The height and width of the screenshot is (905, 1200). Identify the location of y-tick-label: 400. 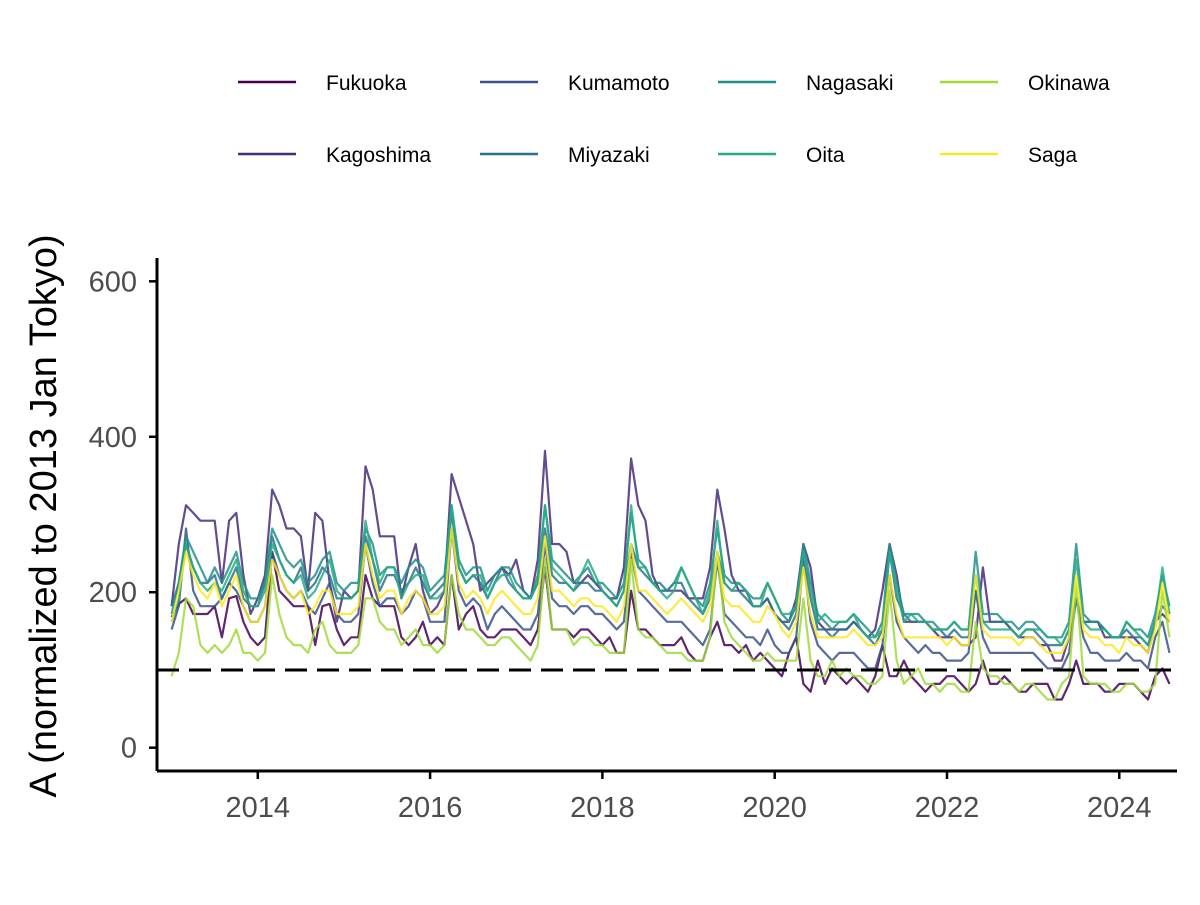
(113, 438).